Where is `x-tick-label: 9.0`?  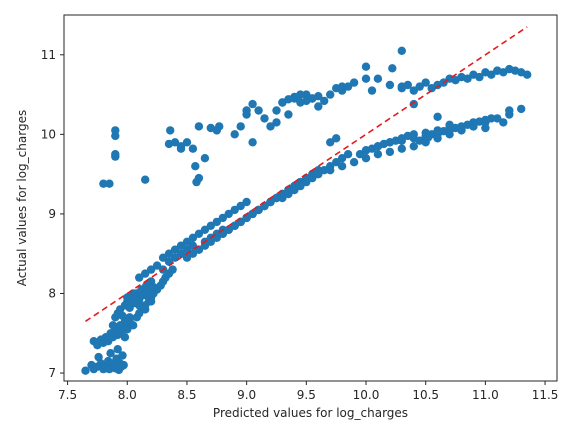
x-tick-label: 9.0 is located at coordinates (246, 395).